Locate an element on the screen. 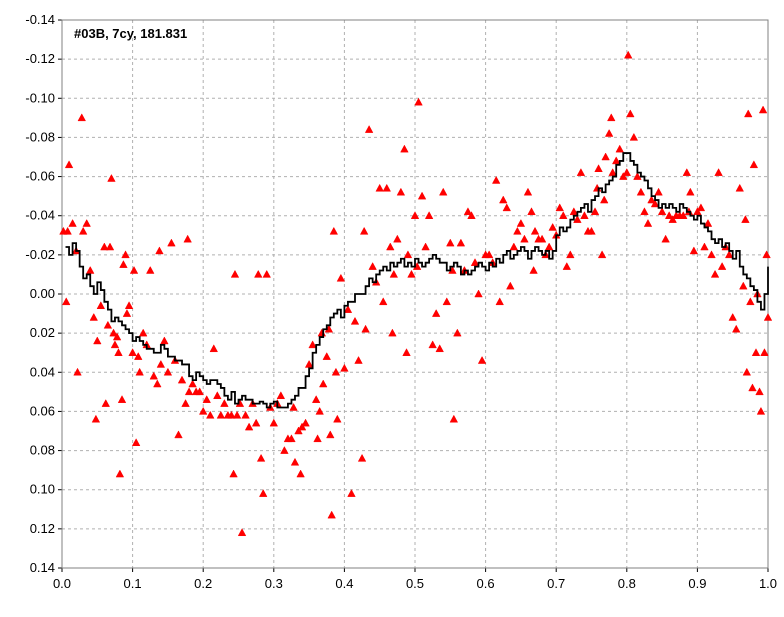 The width and height of the screenshot is (784, 617). y-tick-label: 0.12 is located at coordinates (42, 528).